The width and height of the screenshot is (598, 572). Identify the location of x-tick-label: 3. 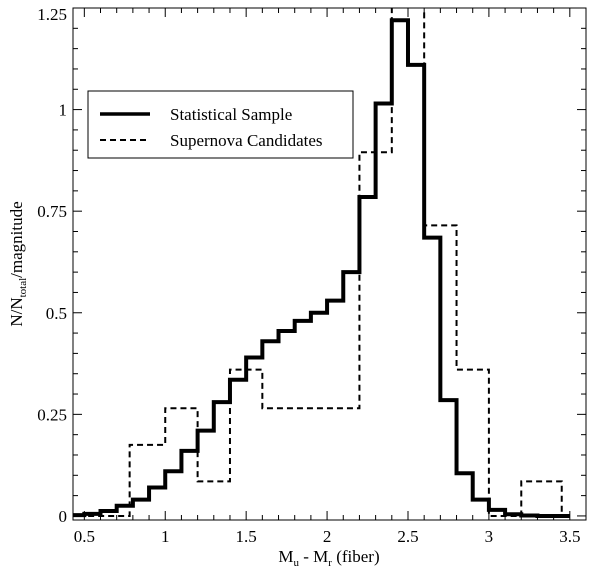
(489, 536).